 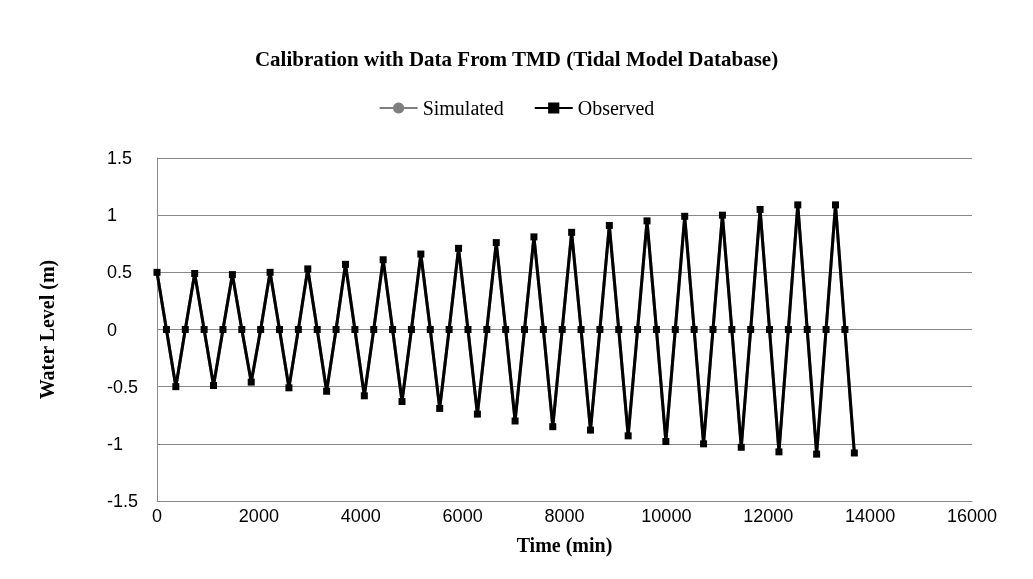 What do you see at coordinates (112, 329) in the screenshot?
I see `y-tick-label: 0` at bounding box center [112, 329].